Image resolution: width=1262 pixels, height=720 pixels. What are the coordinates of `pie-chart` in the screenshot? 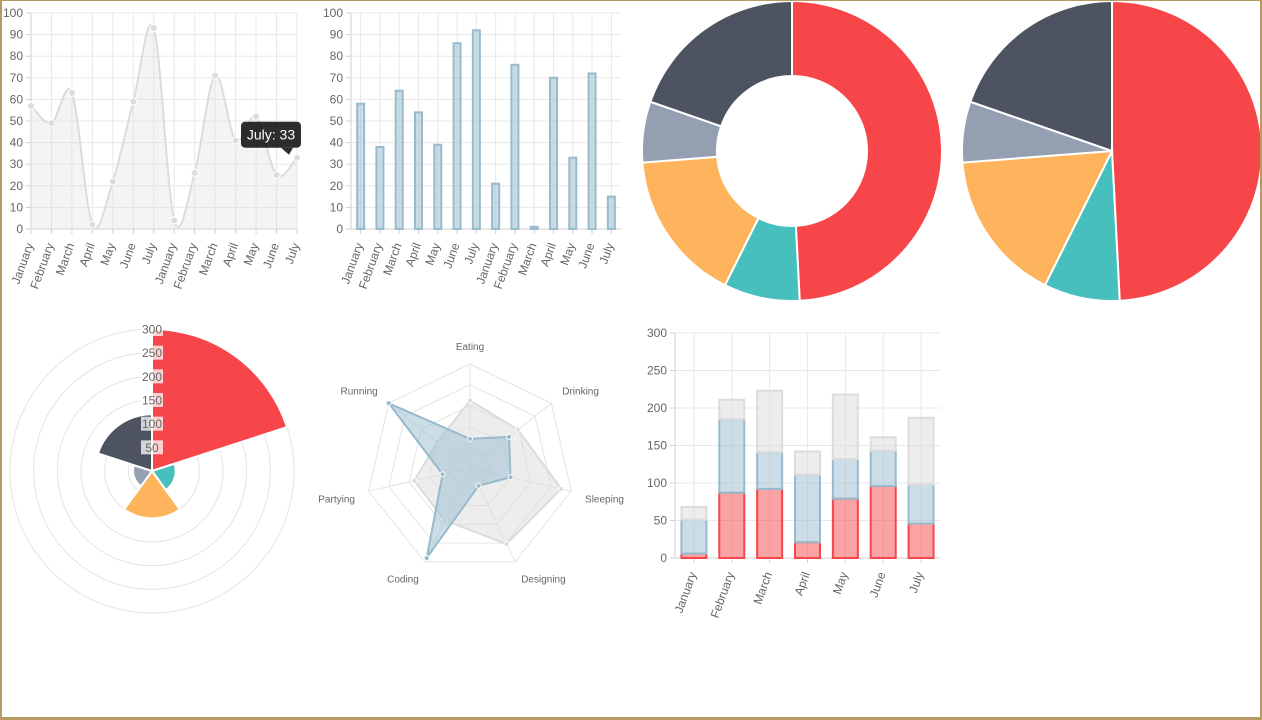 It's located at (1110, 151).